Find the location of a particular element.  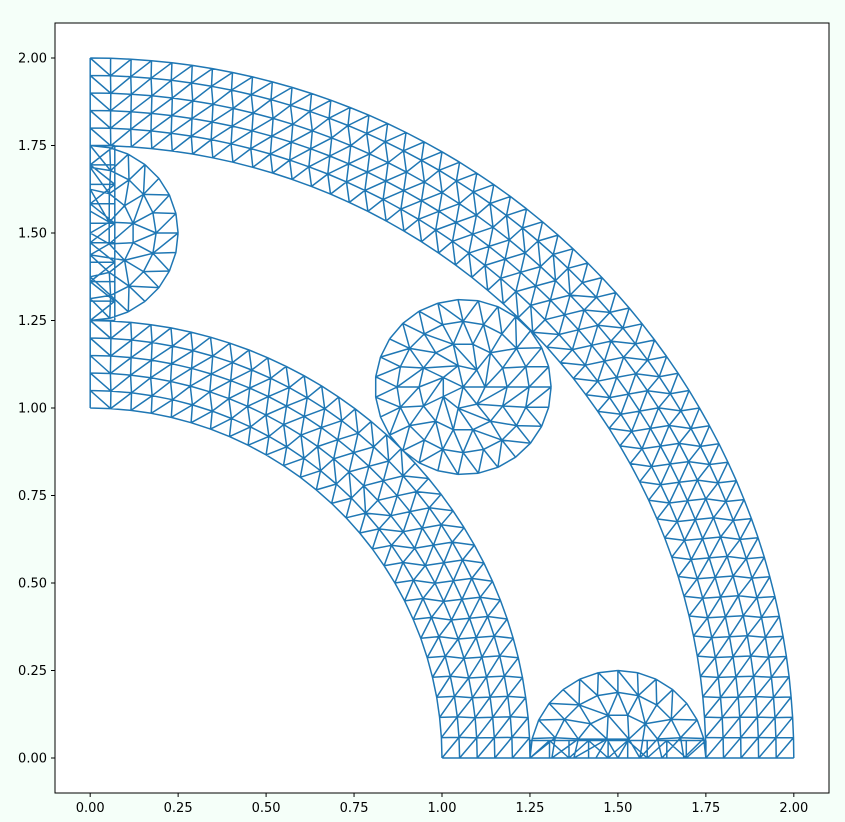

y-tick-label: 0.25 is located at coordinates (32, 671).